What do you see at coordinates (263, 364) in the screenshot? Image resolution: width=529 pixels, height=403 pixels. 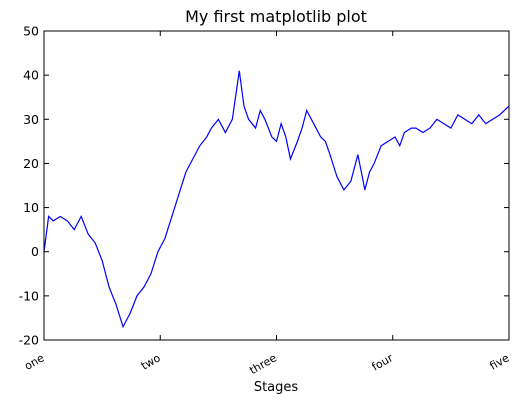 I see `x-tick-label: three` at bounding box center [263, 364].